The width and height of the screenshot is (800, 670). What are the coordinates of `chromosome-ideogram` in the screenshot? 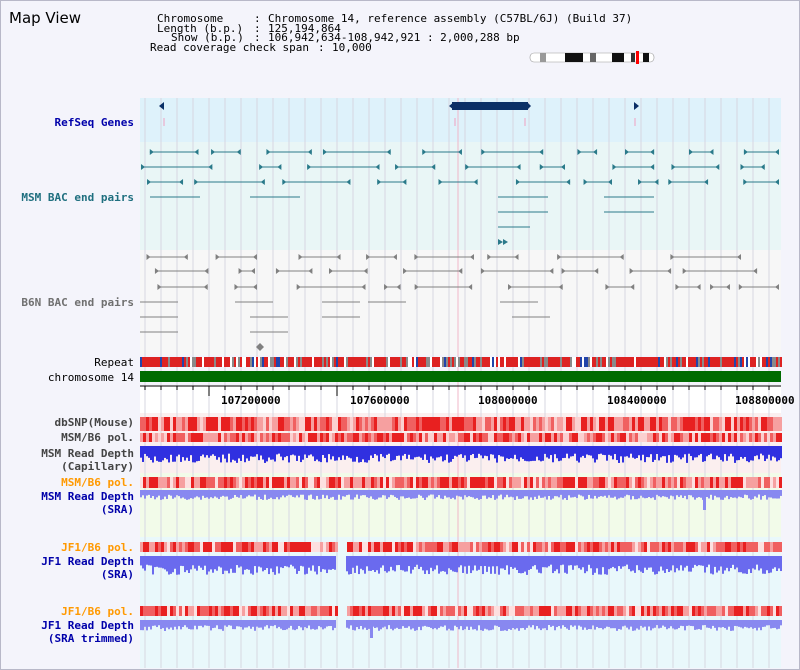 It's located at (592, 57).